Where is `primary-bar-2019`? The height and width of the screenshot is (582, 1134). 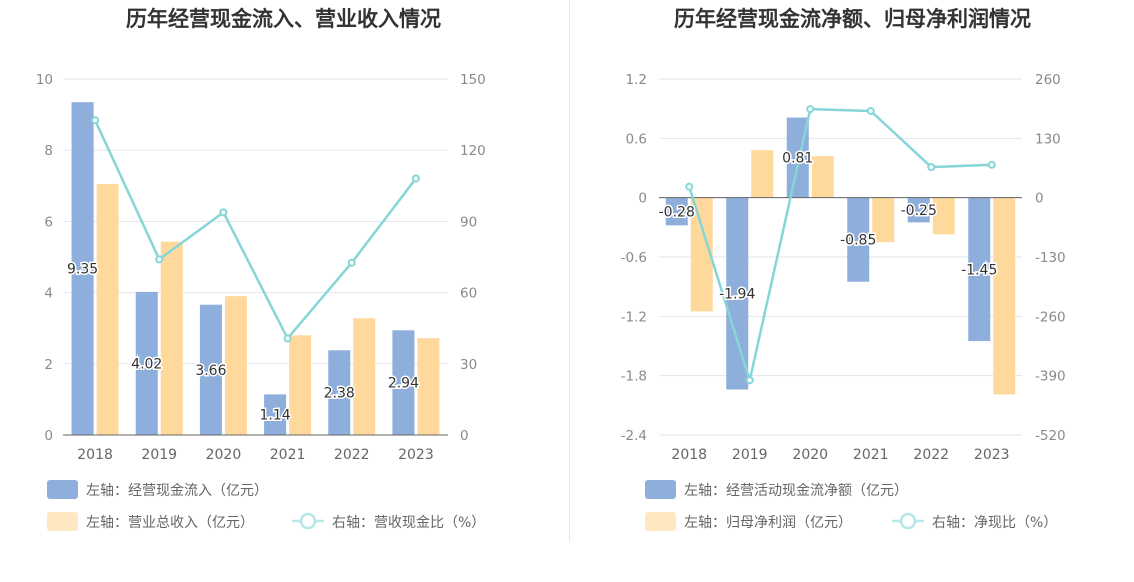 primary-bar-2019 is located at coordinates (146, 363).